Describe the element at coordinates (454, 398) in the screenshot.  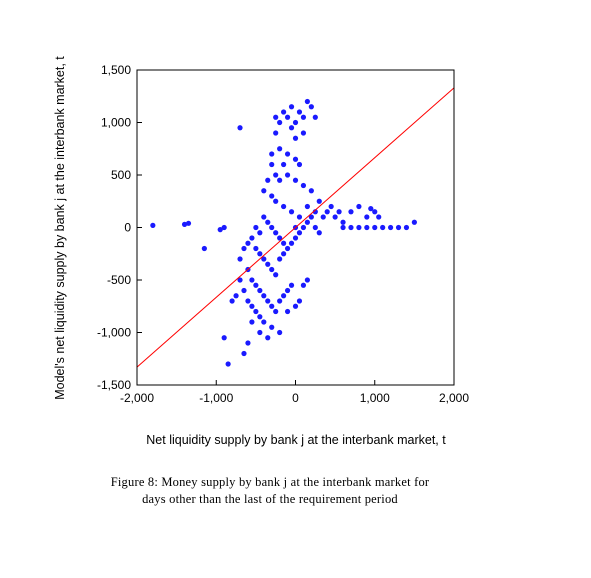
I see `x-tick-label: 2,000` at that location.